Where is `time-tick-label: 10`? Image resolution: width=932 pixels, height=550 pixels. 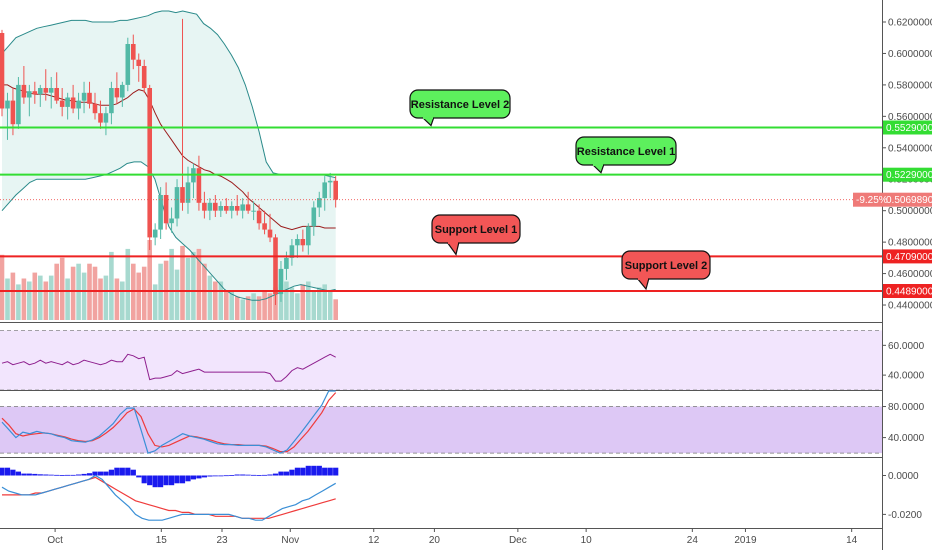
time-tick-label: 10 is located at coordinates (587, 540).